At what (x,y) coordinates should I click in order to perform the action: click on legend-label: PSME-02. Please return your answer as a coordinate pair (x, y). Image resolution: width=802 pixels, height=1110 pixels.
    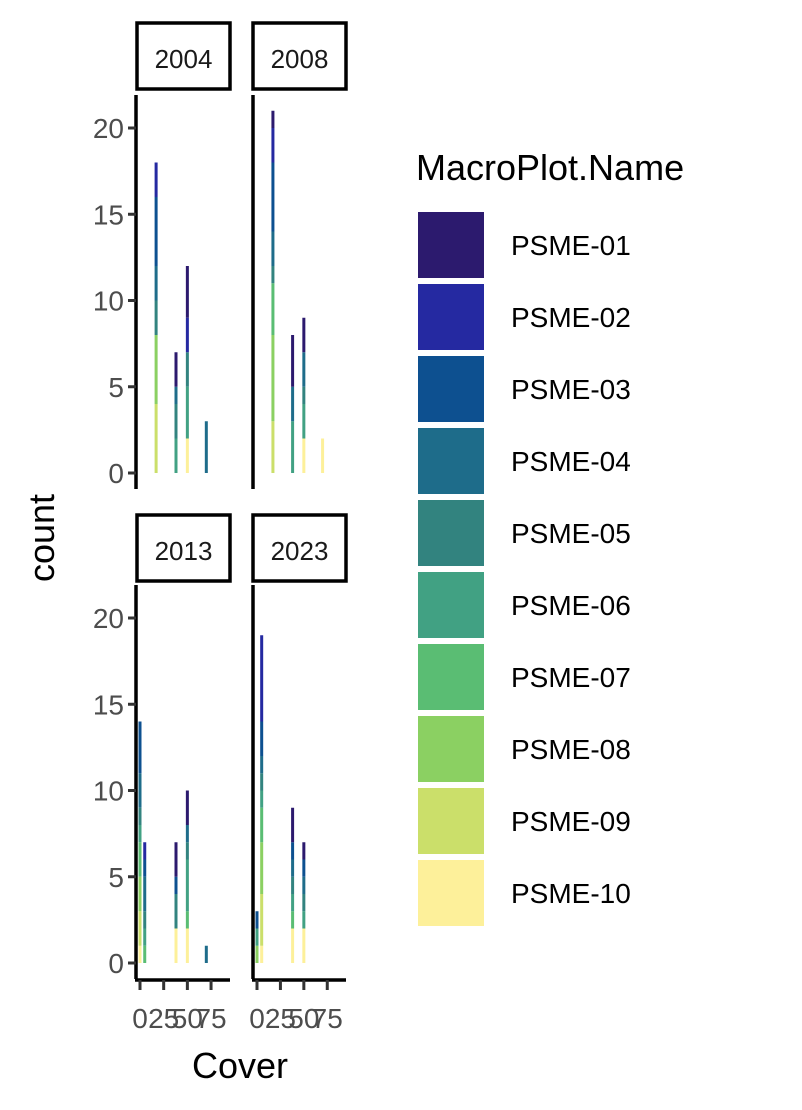
    Looking at the image, I should click on (571, 317).